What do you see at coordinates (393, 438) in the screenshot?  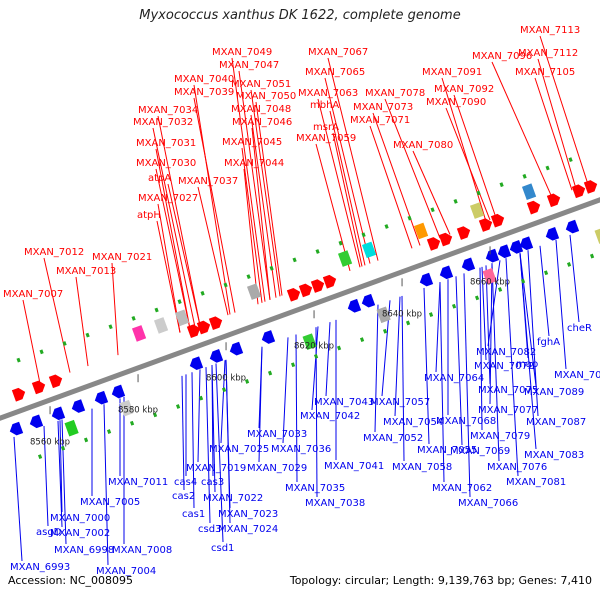 I see `gene-label-bottom: MXAN_7052` at bounding box center [393, 438].